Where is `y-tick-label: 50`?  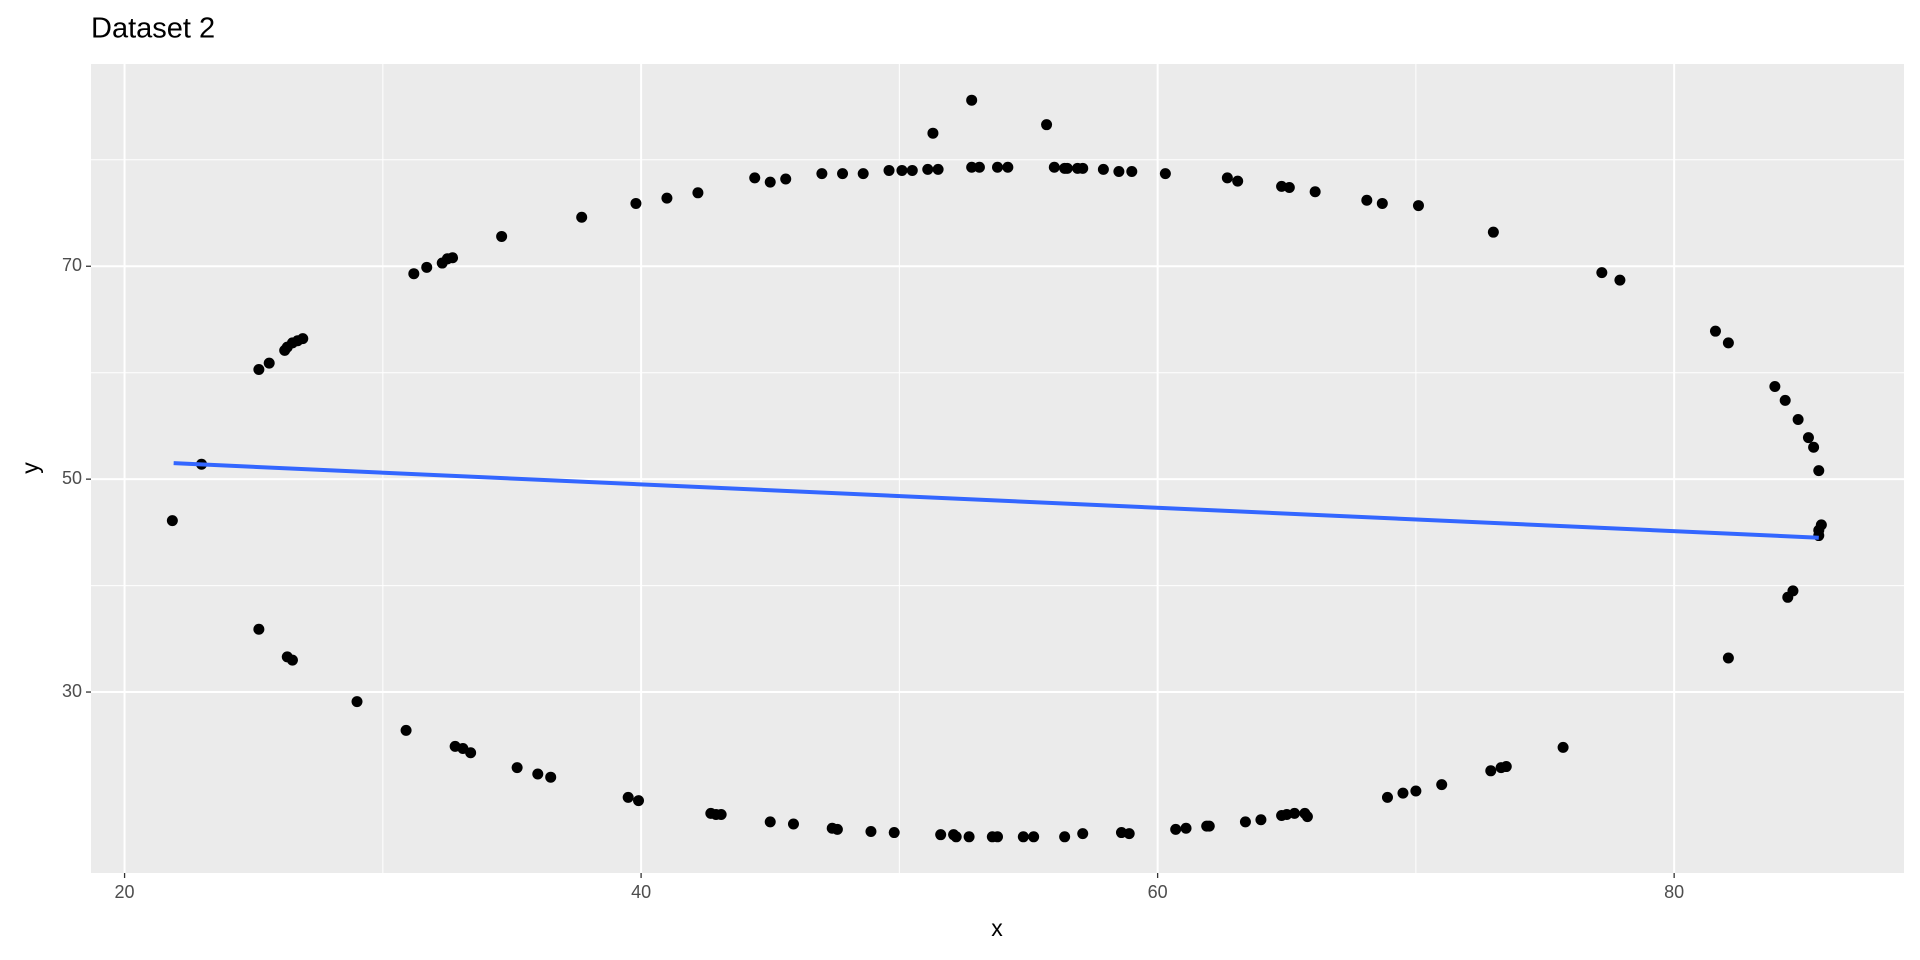
y-tick-label: 50 is located at coordinates (72, 478).